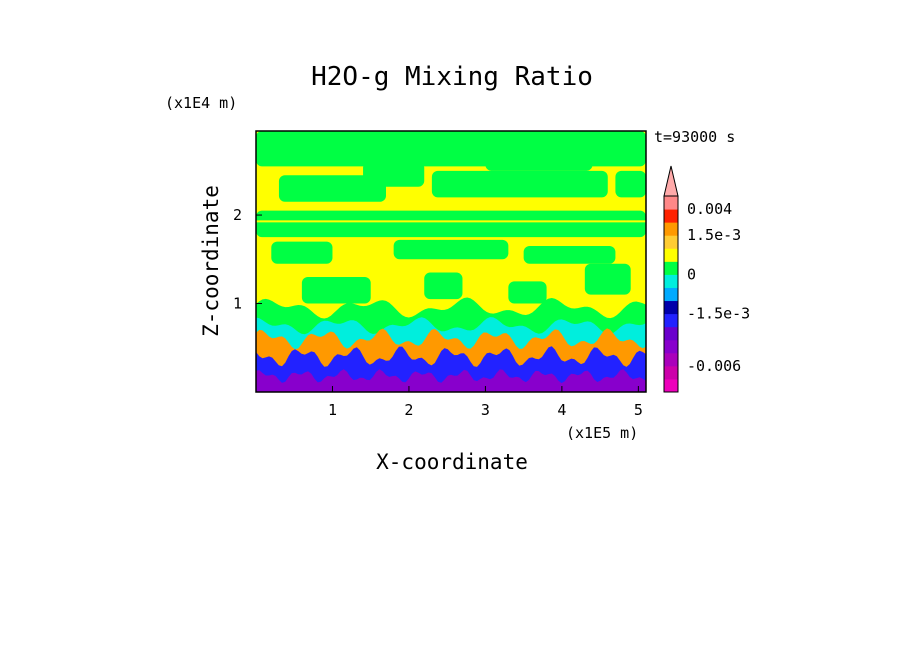  Describe the element at coordinates (706, 279) in the screenshot. I see `colorbar: 0.004 1.5e-3 0 -1.5e-3 -0.006` at that location.